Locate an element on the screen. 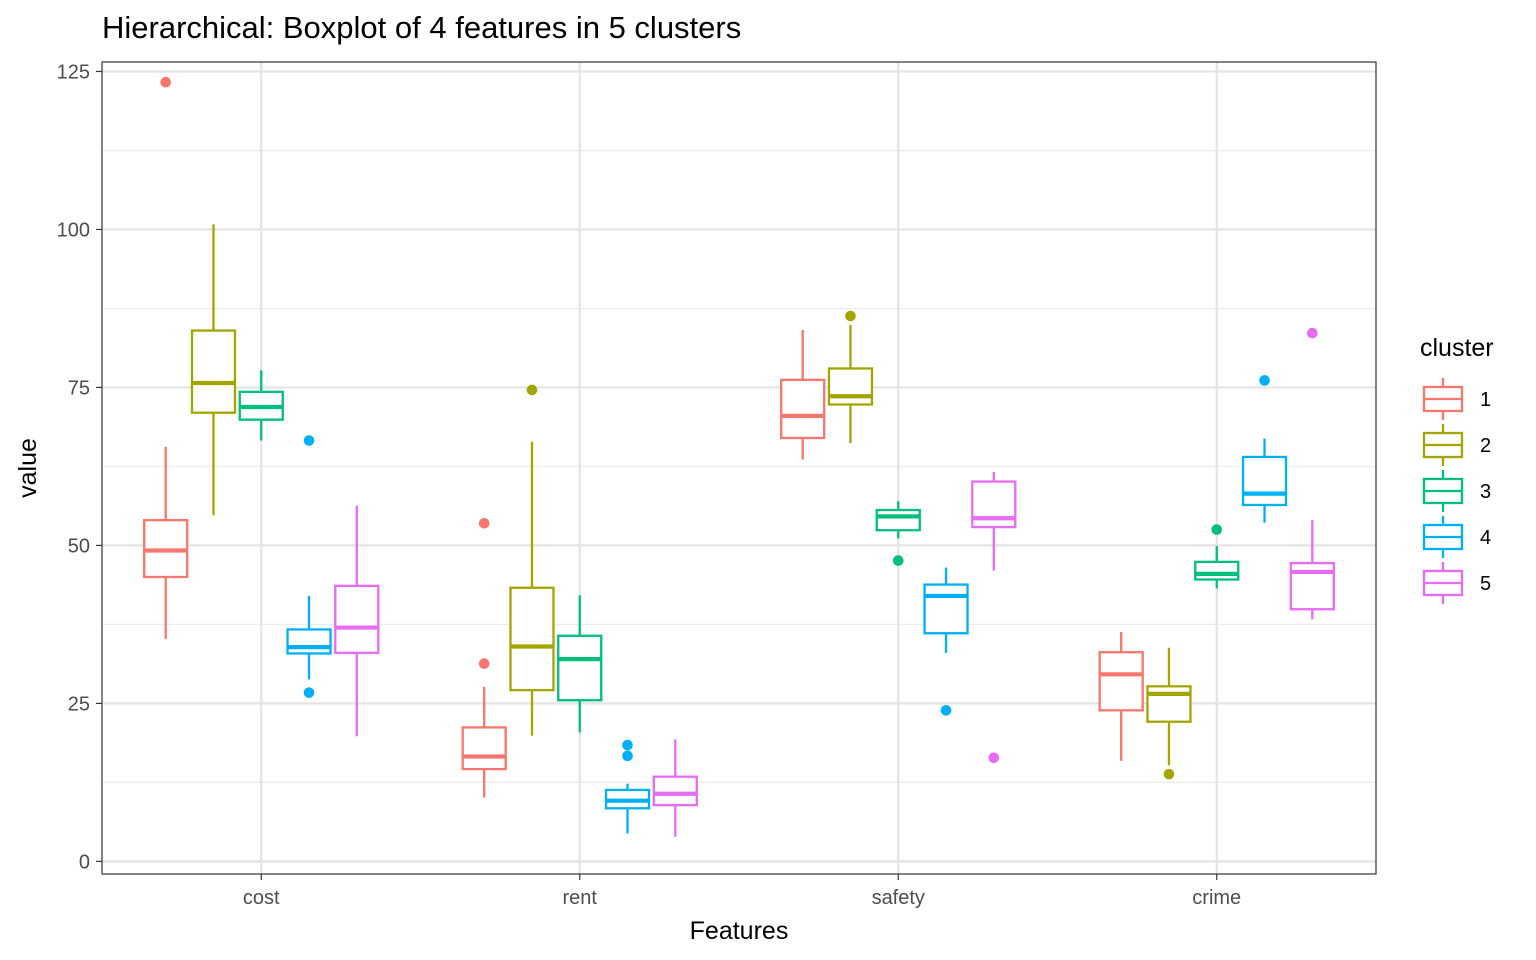  legend-label: 3 is located at coordinates (1485, 492).